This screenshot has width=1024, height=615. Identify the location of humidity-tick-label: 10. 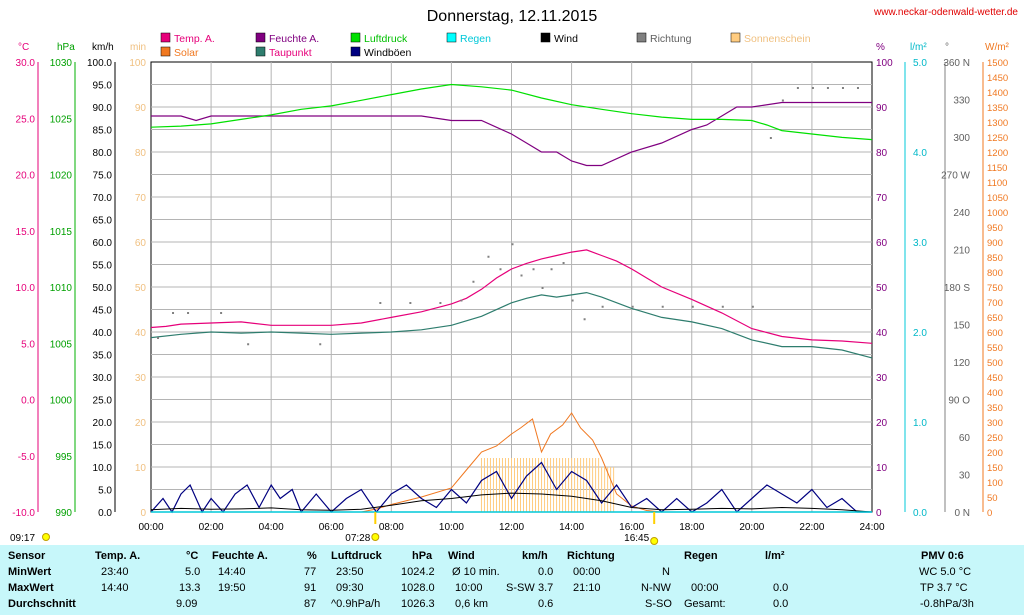
(882, 468).